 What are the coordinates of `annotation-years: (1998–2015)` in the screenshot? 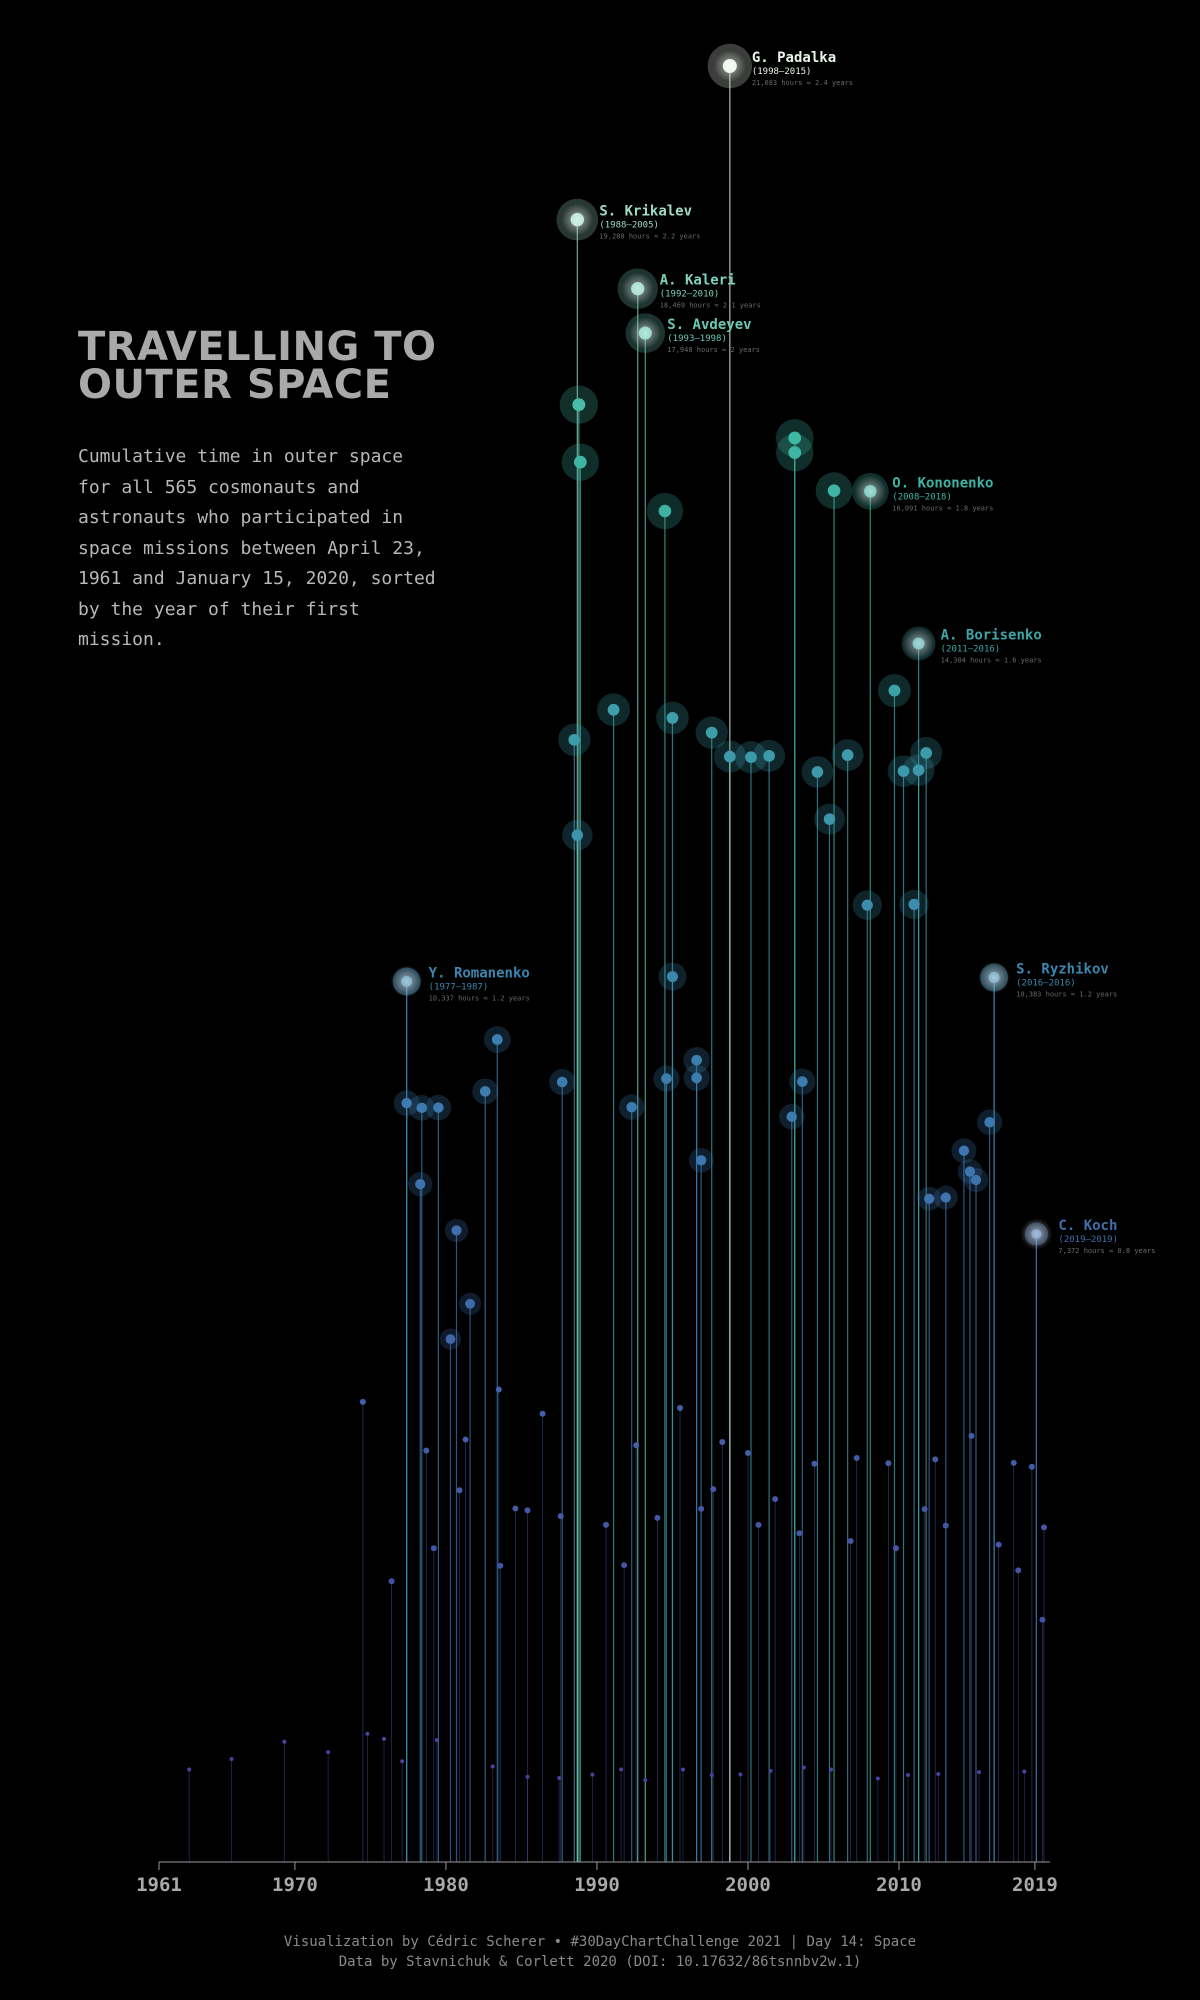 It's located at (782, 72).